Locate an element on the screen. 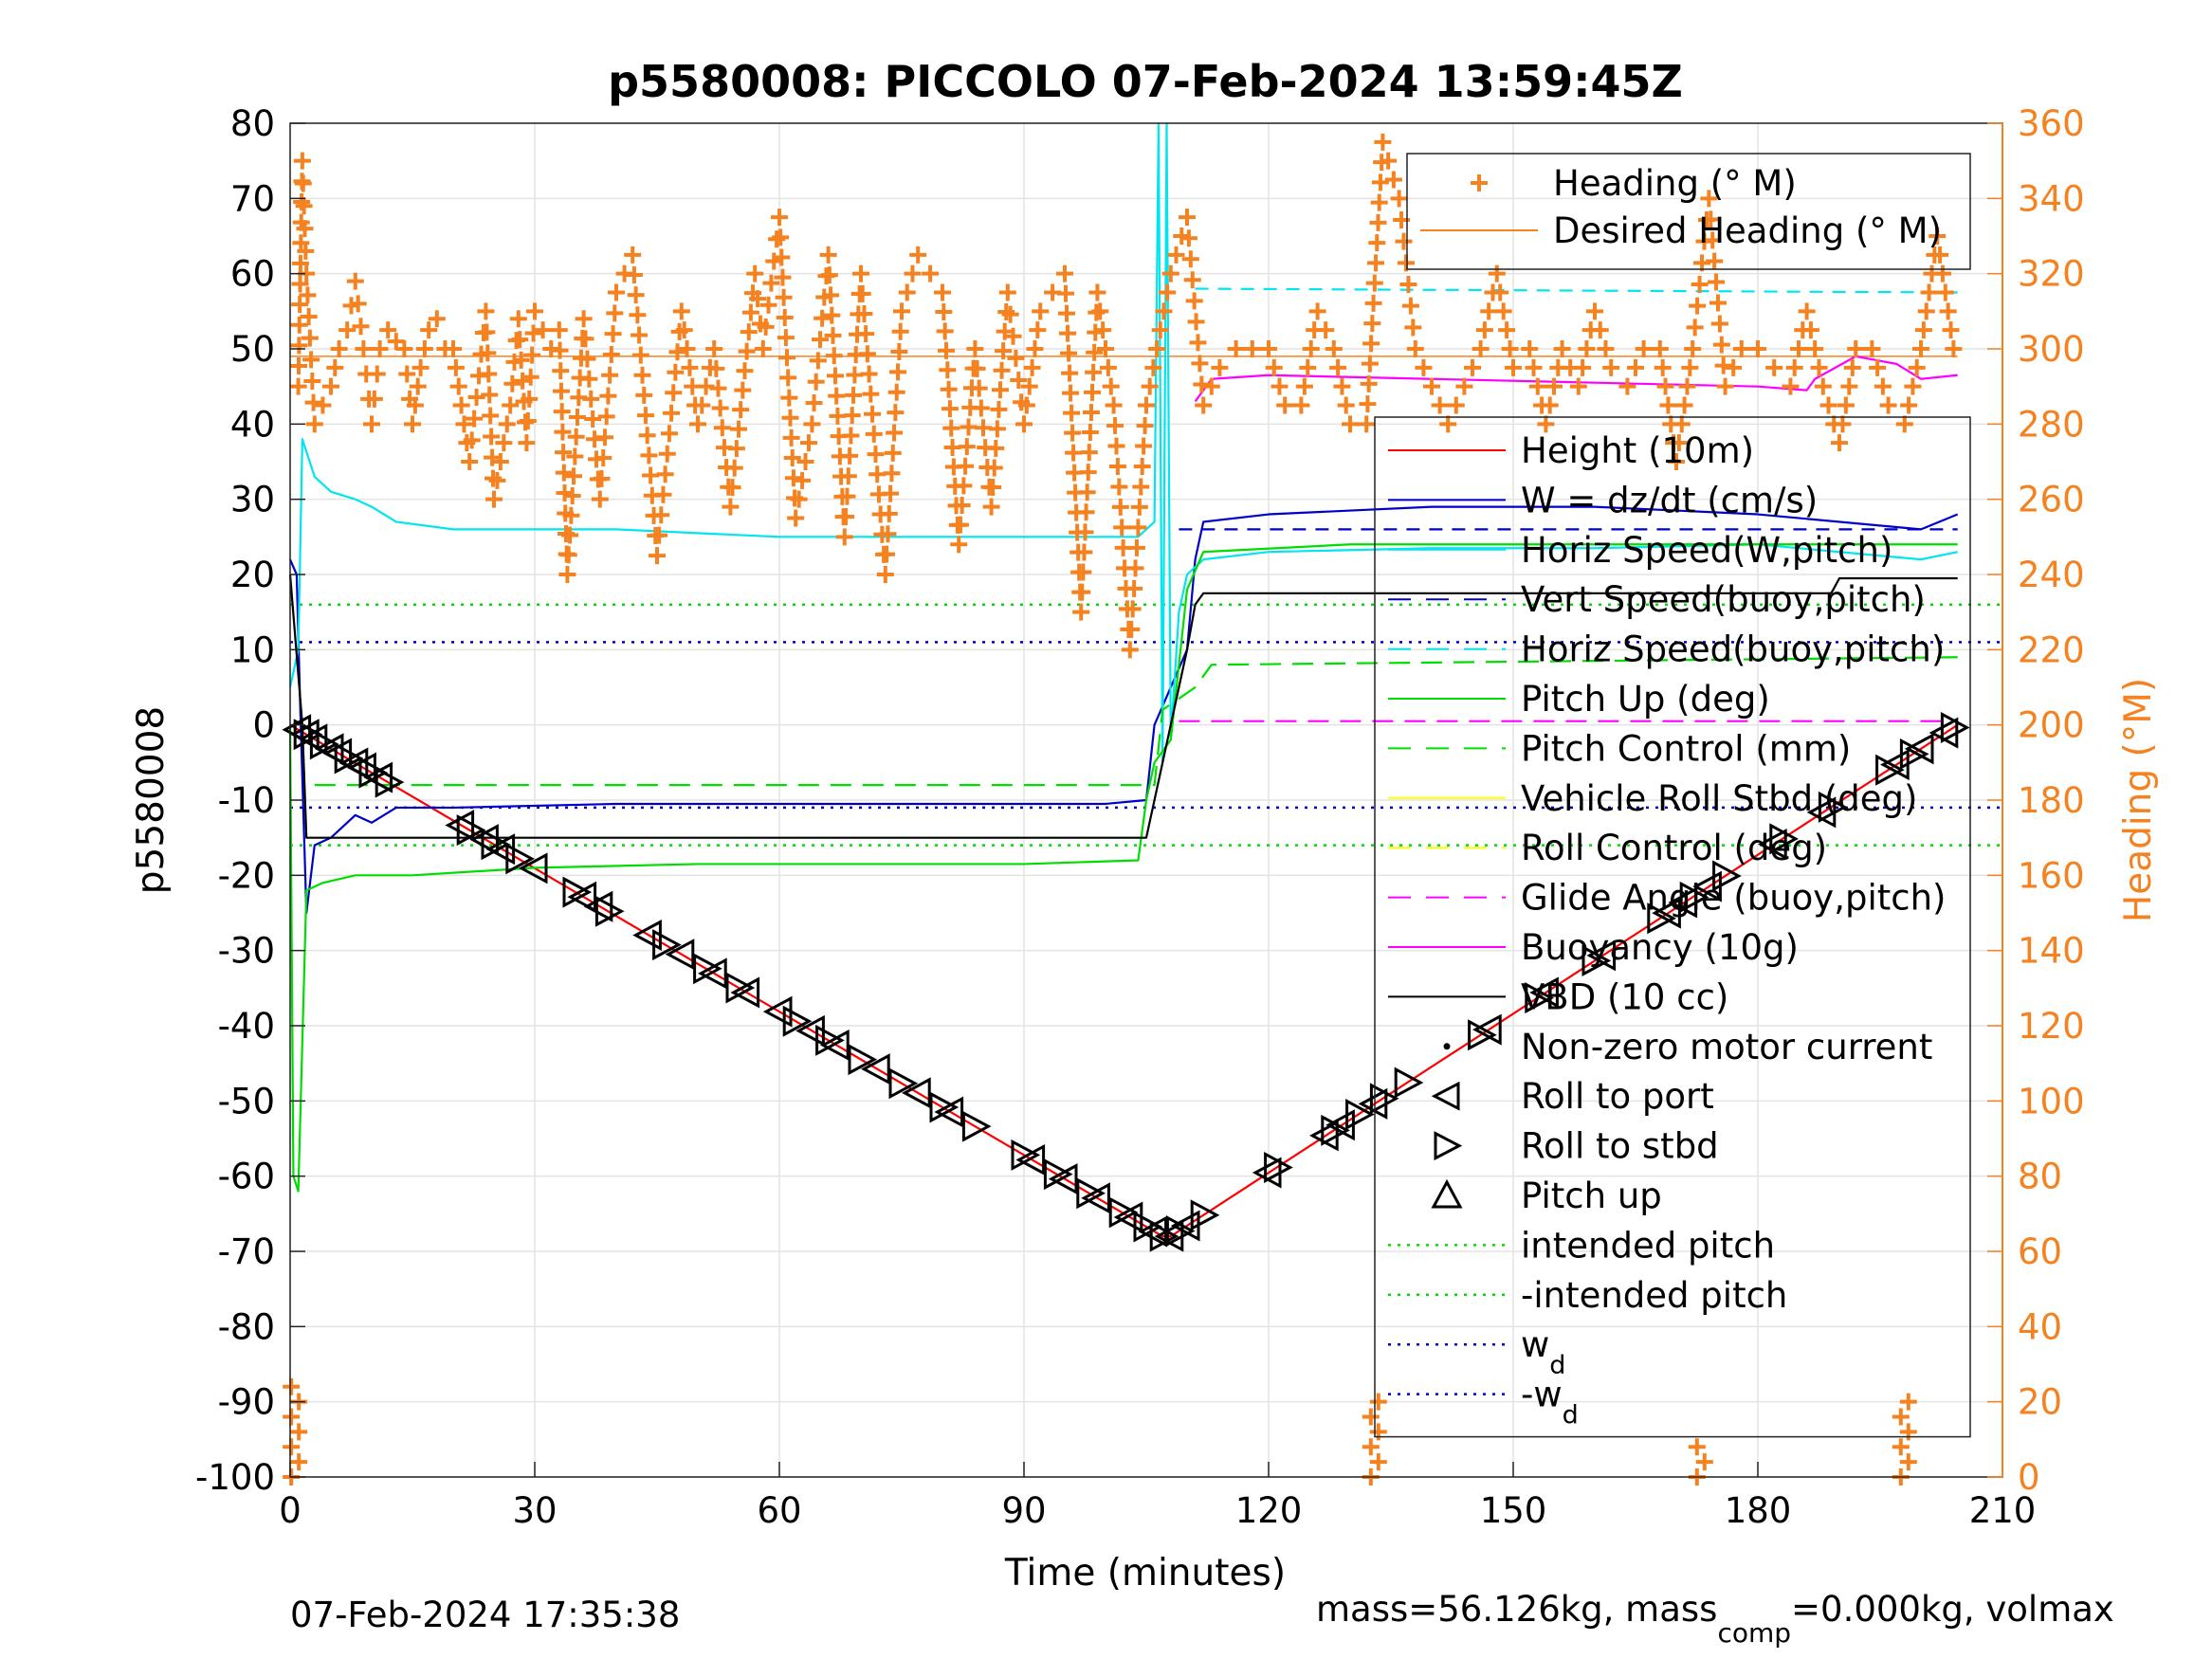 This screenshot has width=2212, height=1659. legend-label-sub: d is located at coordinates (1571, 1416).